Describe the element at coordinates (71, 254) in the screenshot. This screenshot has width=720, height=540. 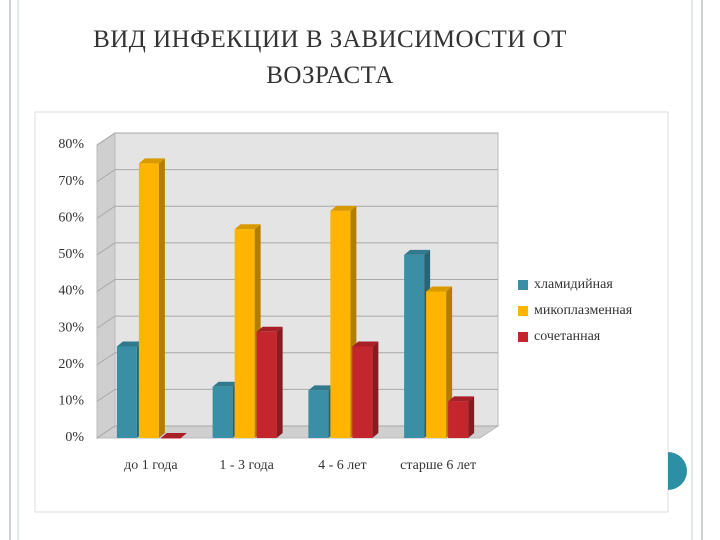
I see `y-tick-label: 50%` at that location.